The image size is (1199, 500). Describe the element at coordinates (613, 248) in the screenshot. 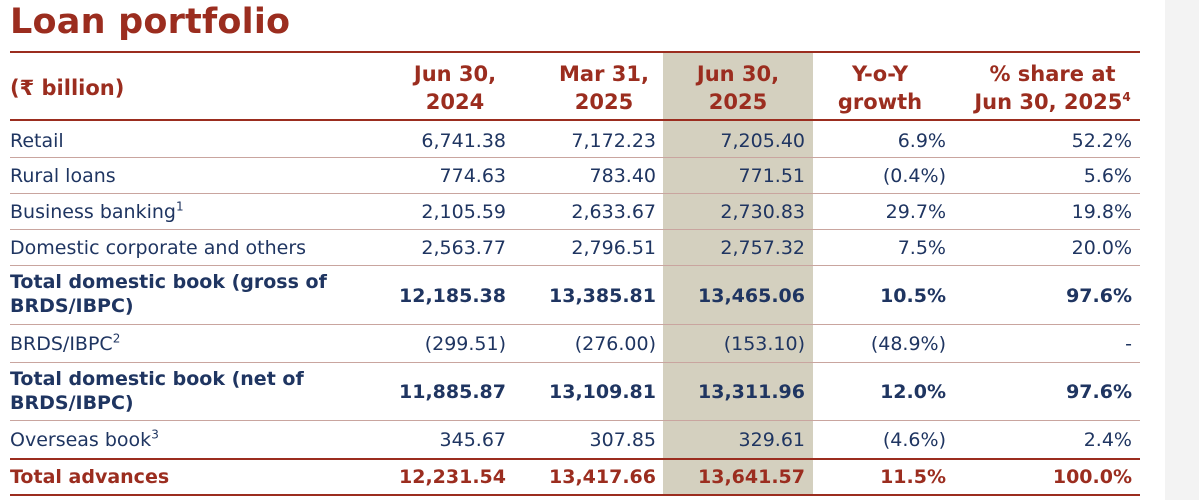

I see `cell-mar-2025: 2,796.51` at that location.